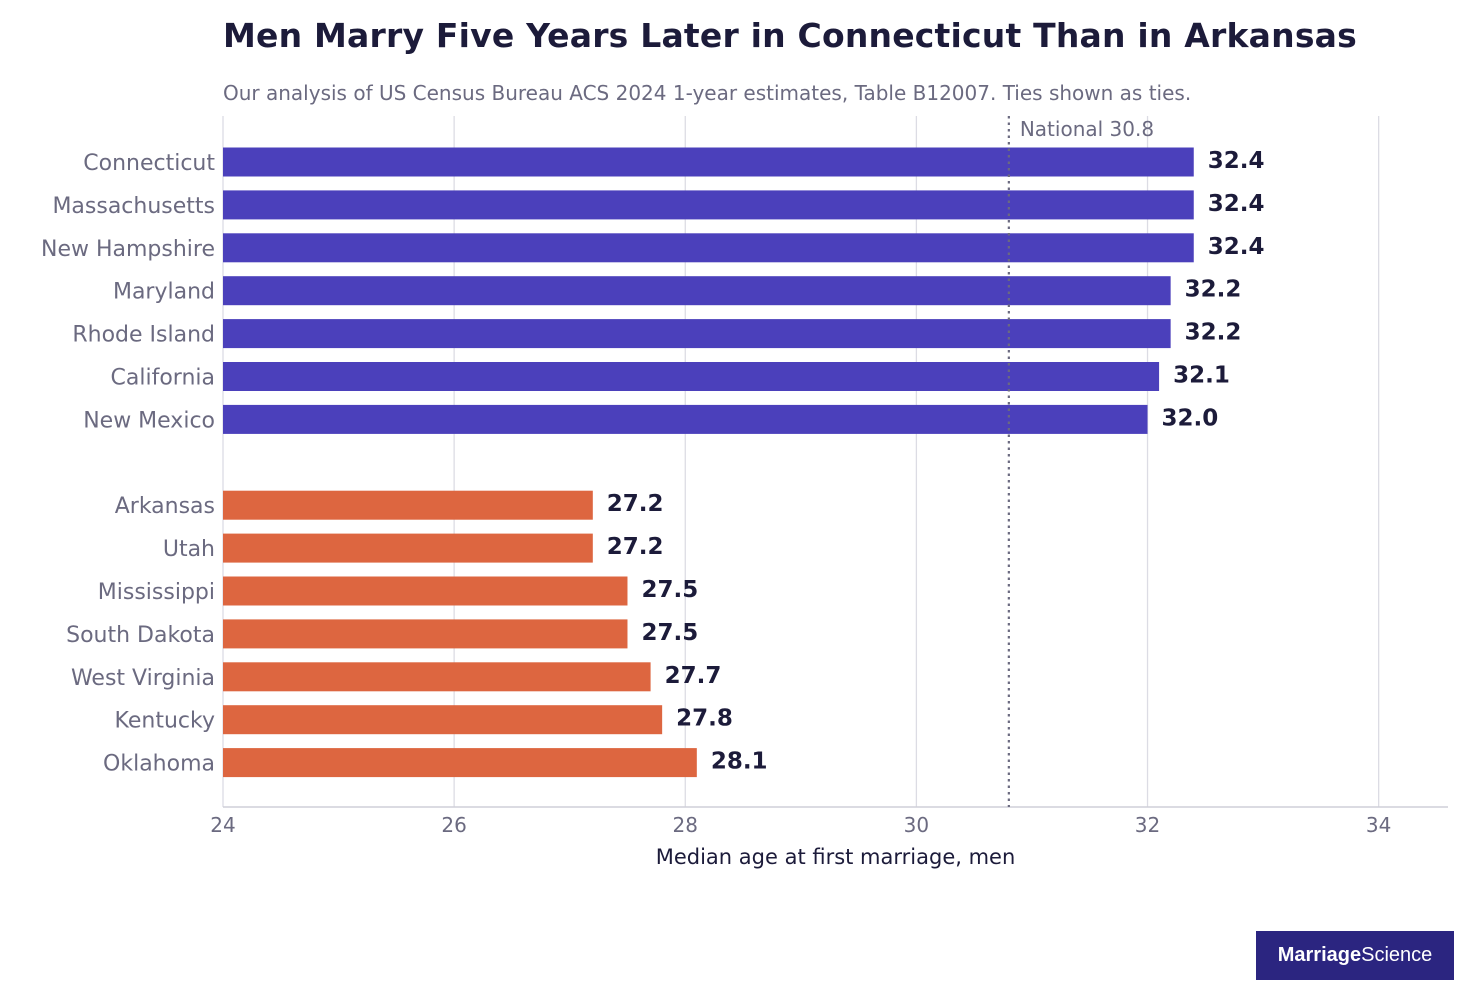 The height and width of the screenshot is (992, 1472). Describe the element at coordinates (1378, 825) in the screenshot. I see `x-tick-label: 34` at that location.